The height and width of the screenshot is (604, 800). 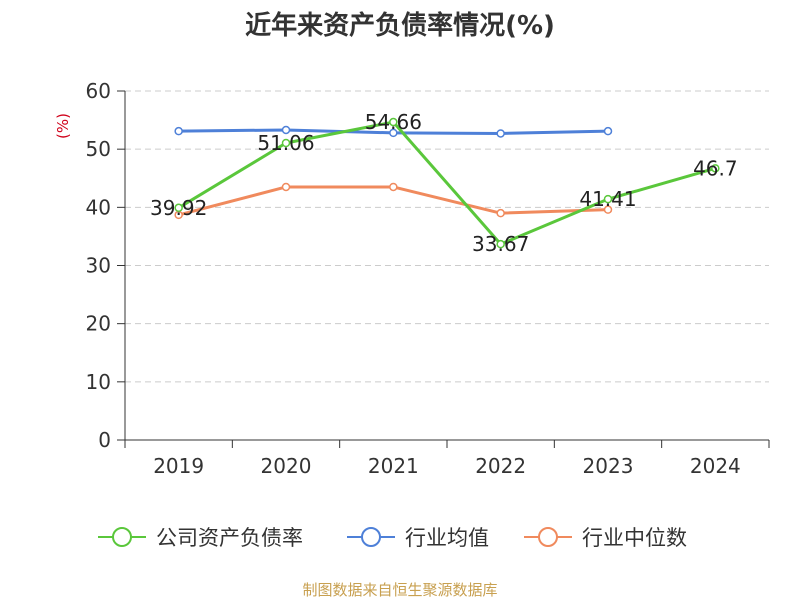 What do you see at coordinates (286, 466) in the screenshot?
I see `x-tick-label: 2020` at bounding box center [286, 466].